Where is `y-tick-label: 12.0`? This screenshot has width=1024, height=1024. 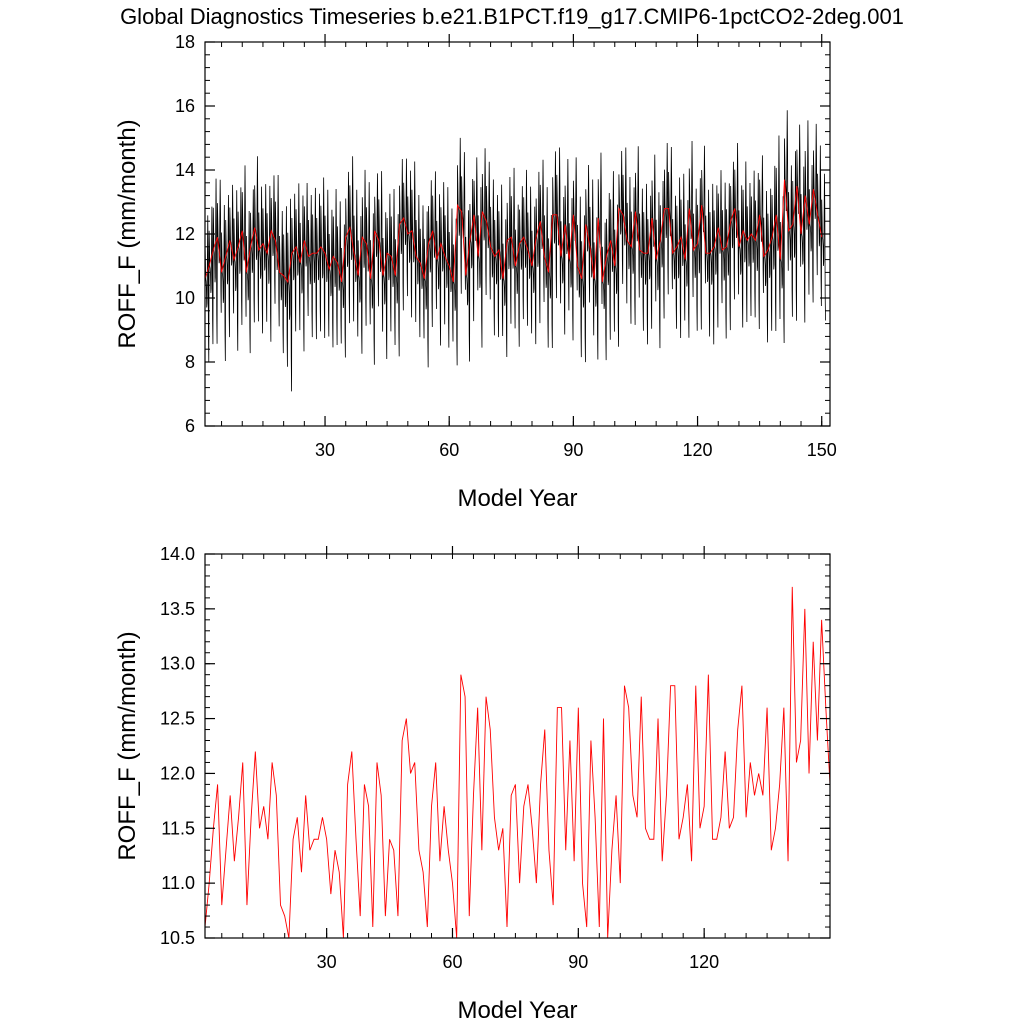 y-tick-label: 12.0 is located at coordinates (177, 773).